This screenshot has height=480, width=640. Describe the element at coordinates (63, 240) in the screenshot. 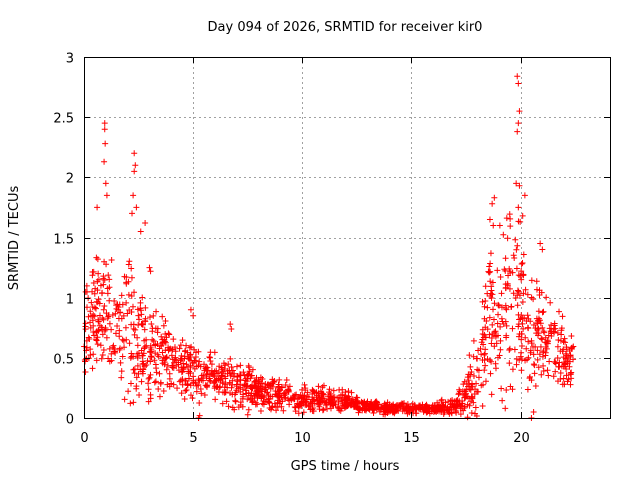

I see `y-tick-label: 1.5` at that location.